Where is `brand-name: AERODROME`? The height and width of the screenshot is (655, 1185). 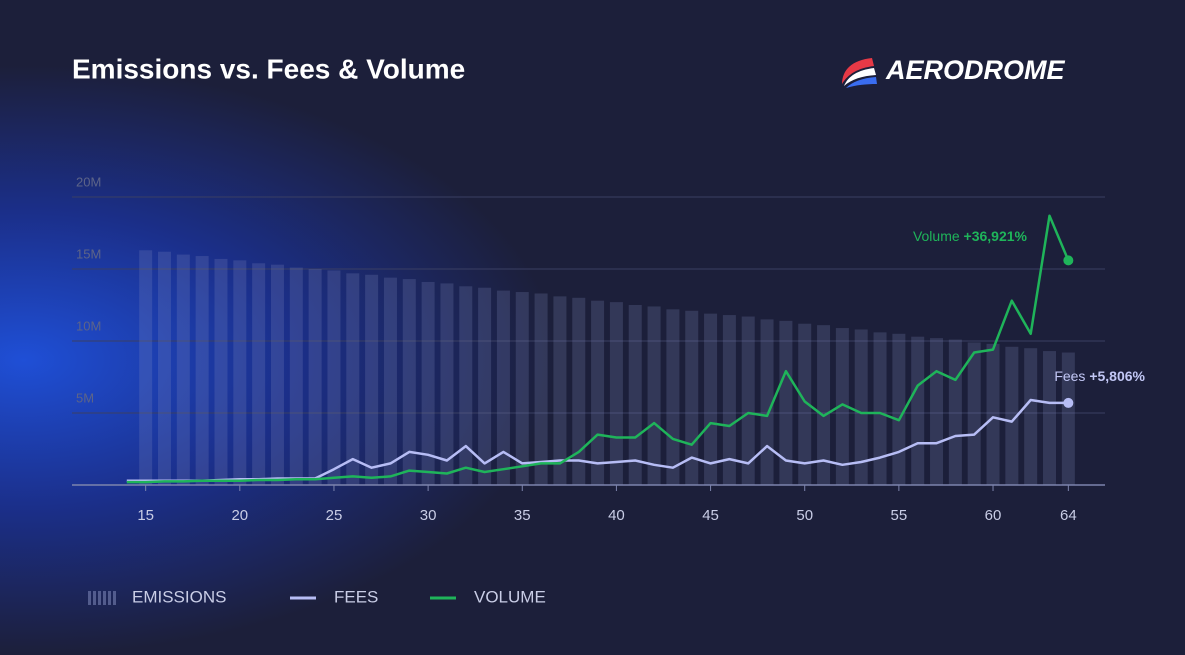
brand-name: AERODROME is located at coordinates (975, 70).